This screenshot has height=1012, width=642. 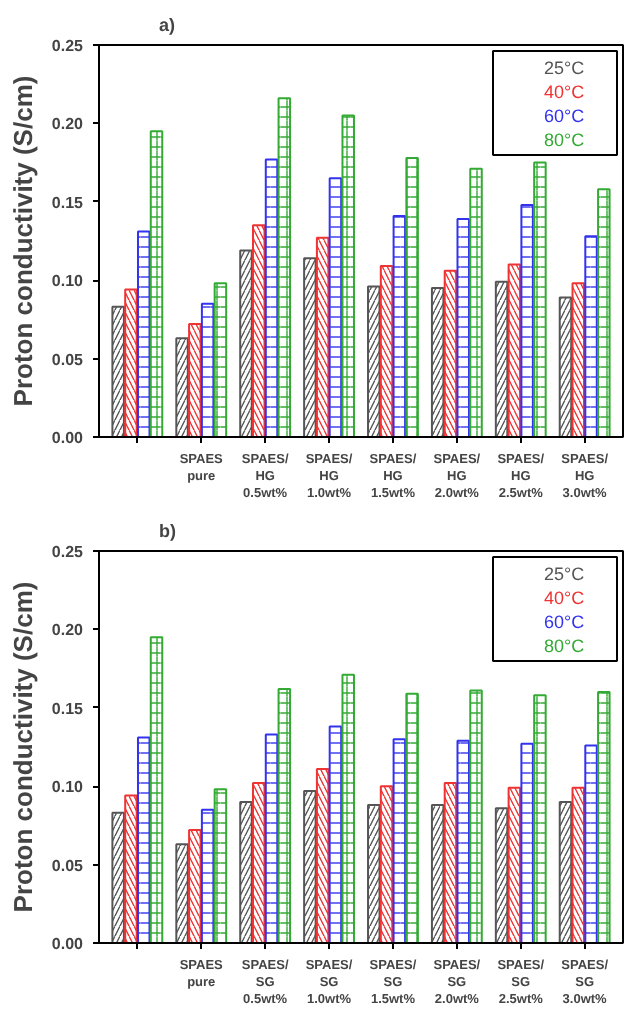 What do you see at coordinates (167, 25) in the screenshot?
I see `chart-title: a)` at bounding box center [167, 25].